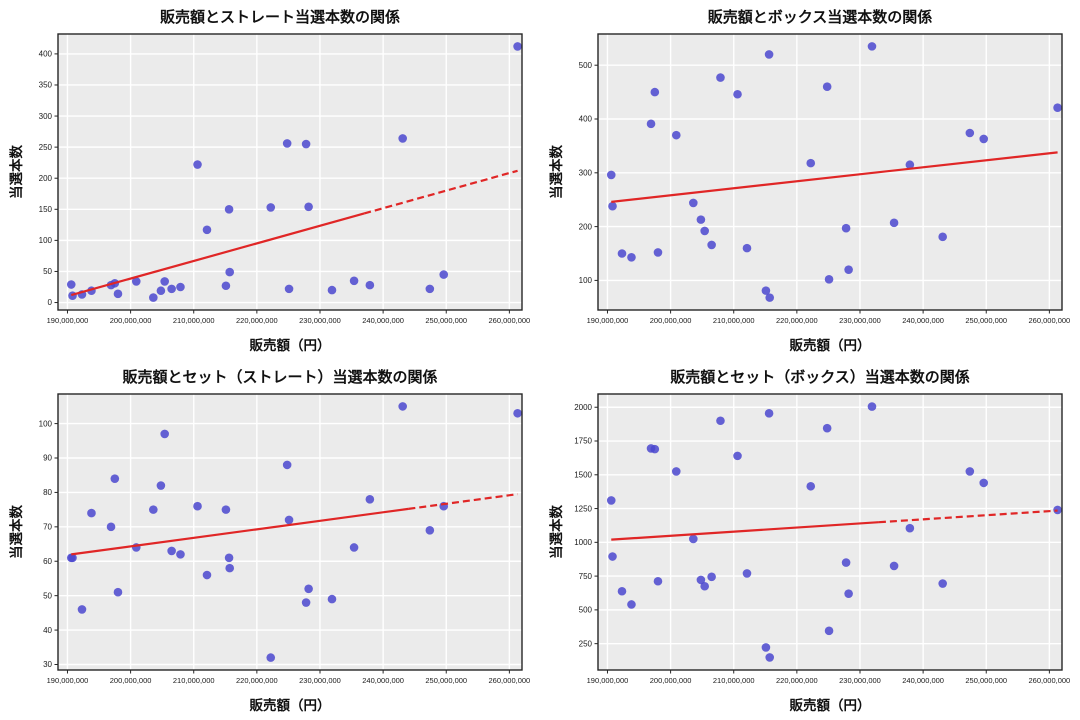  Describe the element at coordinates (257, 320) in the screenshot. I see `x-tick-label: 220,000,000` at that location.